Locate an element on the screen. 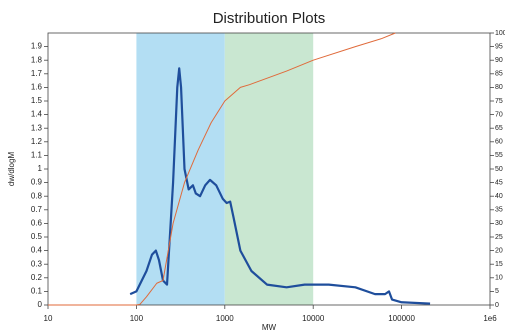  y-tick-label: 0.4 is located at coordinates (37, 250).